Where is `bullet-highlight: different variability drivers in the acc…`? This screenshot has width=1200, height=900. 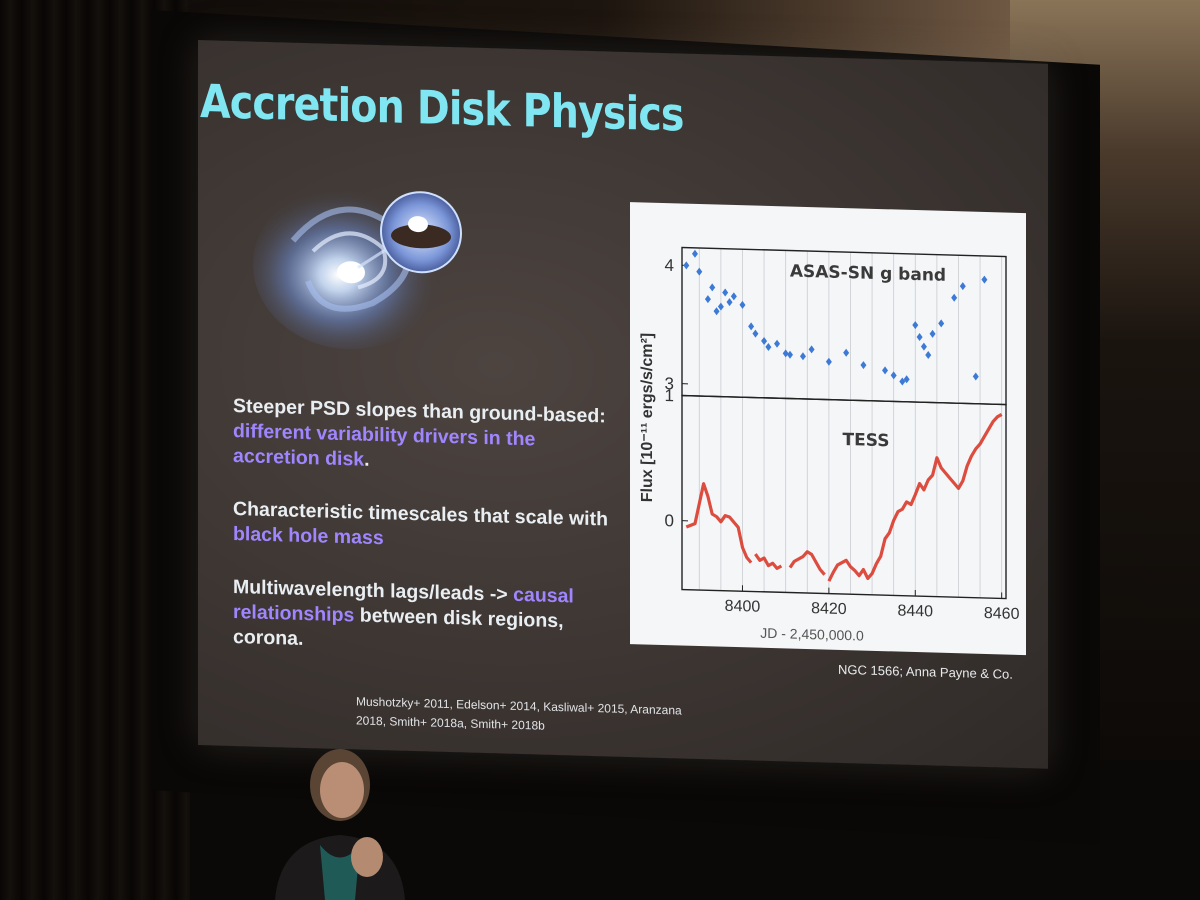 bullet-highlight: different variability drivers in the acc… is located at coordinates (384, 445).